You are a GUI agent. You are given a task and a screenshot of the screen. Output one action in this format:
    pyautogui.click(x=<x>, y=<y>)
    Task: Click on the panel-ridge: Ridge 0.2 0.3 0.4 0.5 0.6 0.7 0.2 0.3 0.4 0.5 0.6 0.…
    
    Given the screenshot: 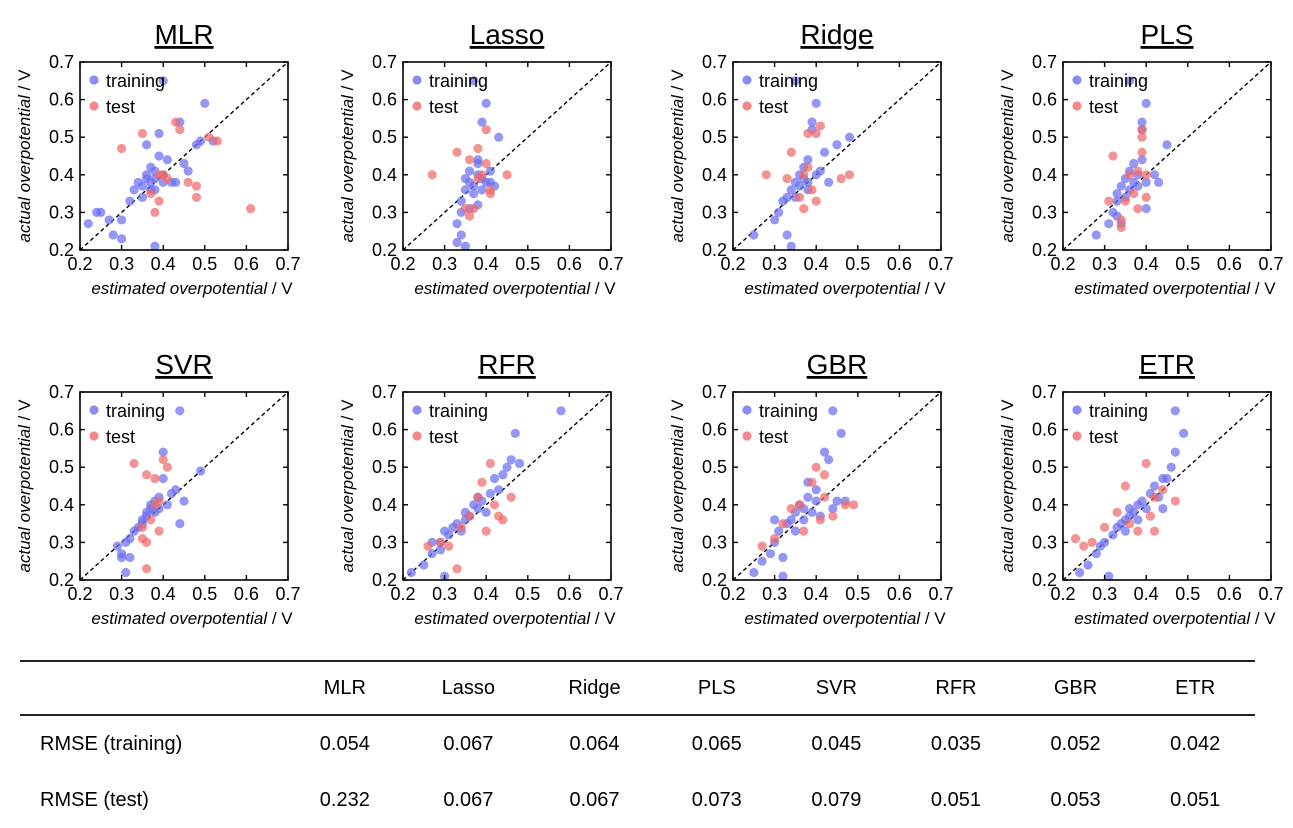 What is the action you would take?
    pyautogui.click(x=811, y=158)
    